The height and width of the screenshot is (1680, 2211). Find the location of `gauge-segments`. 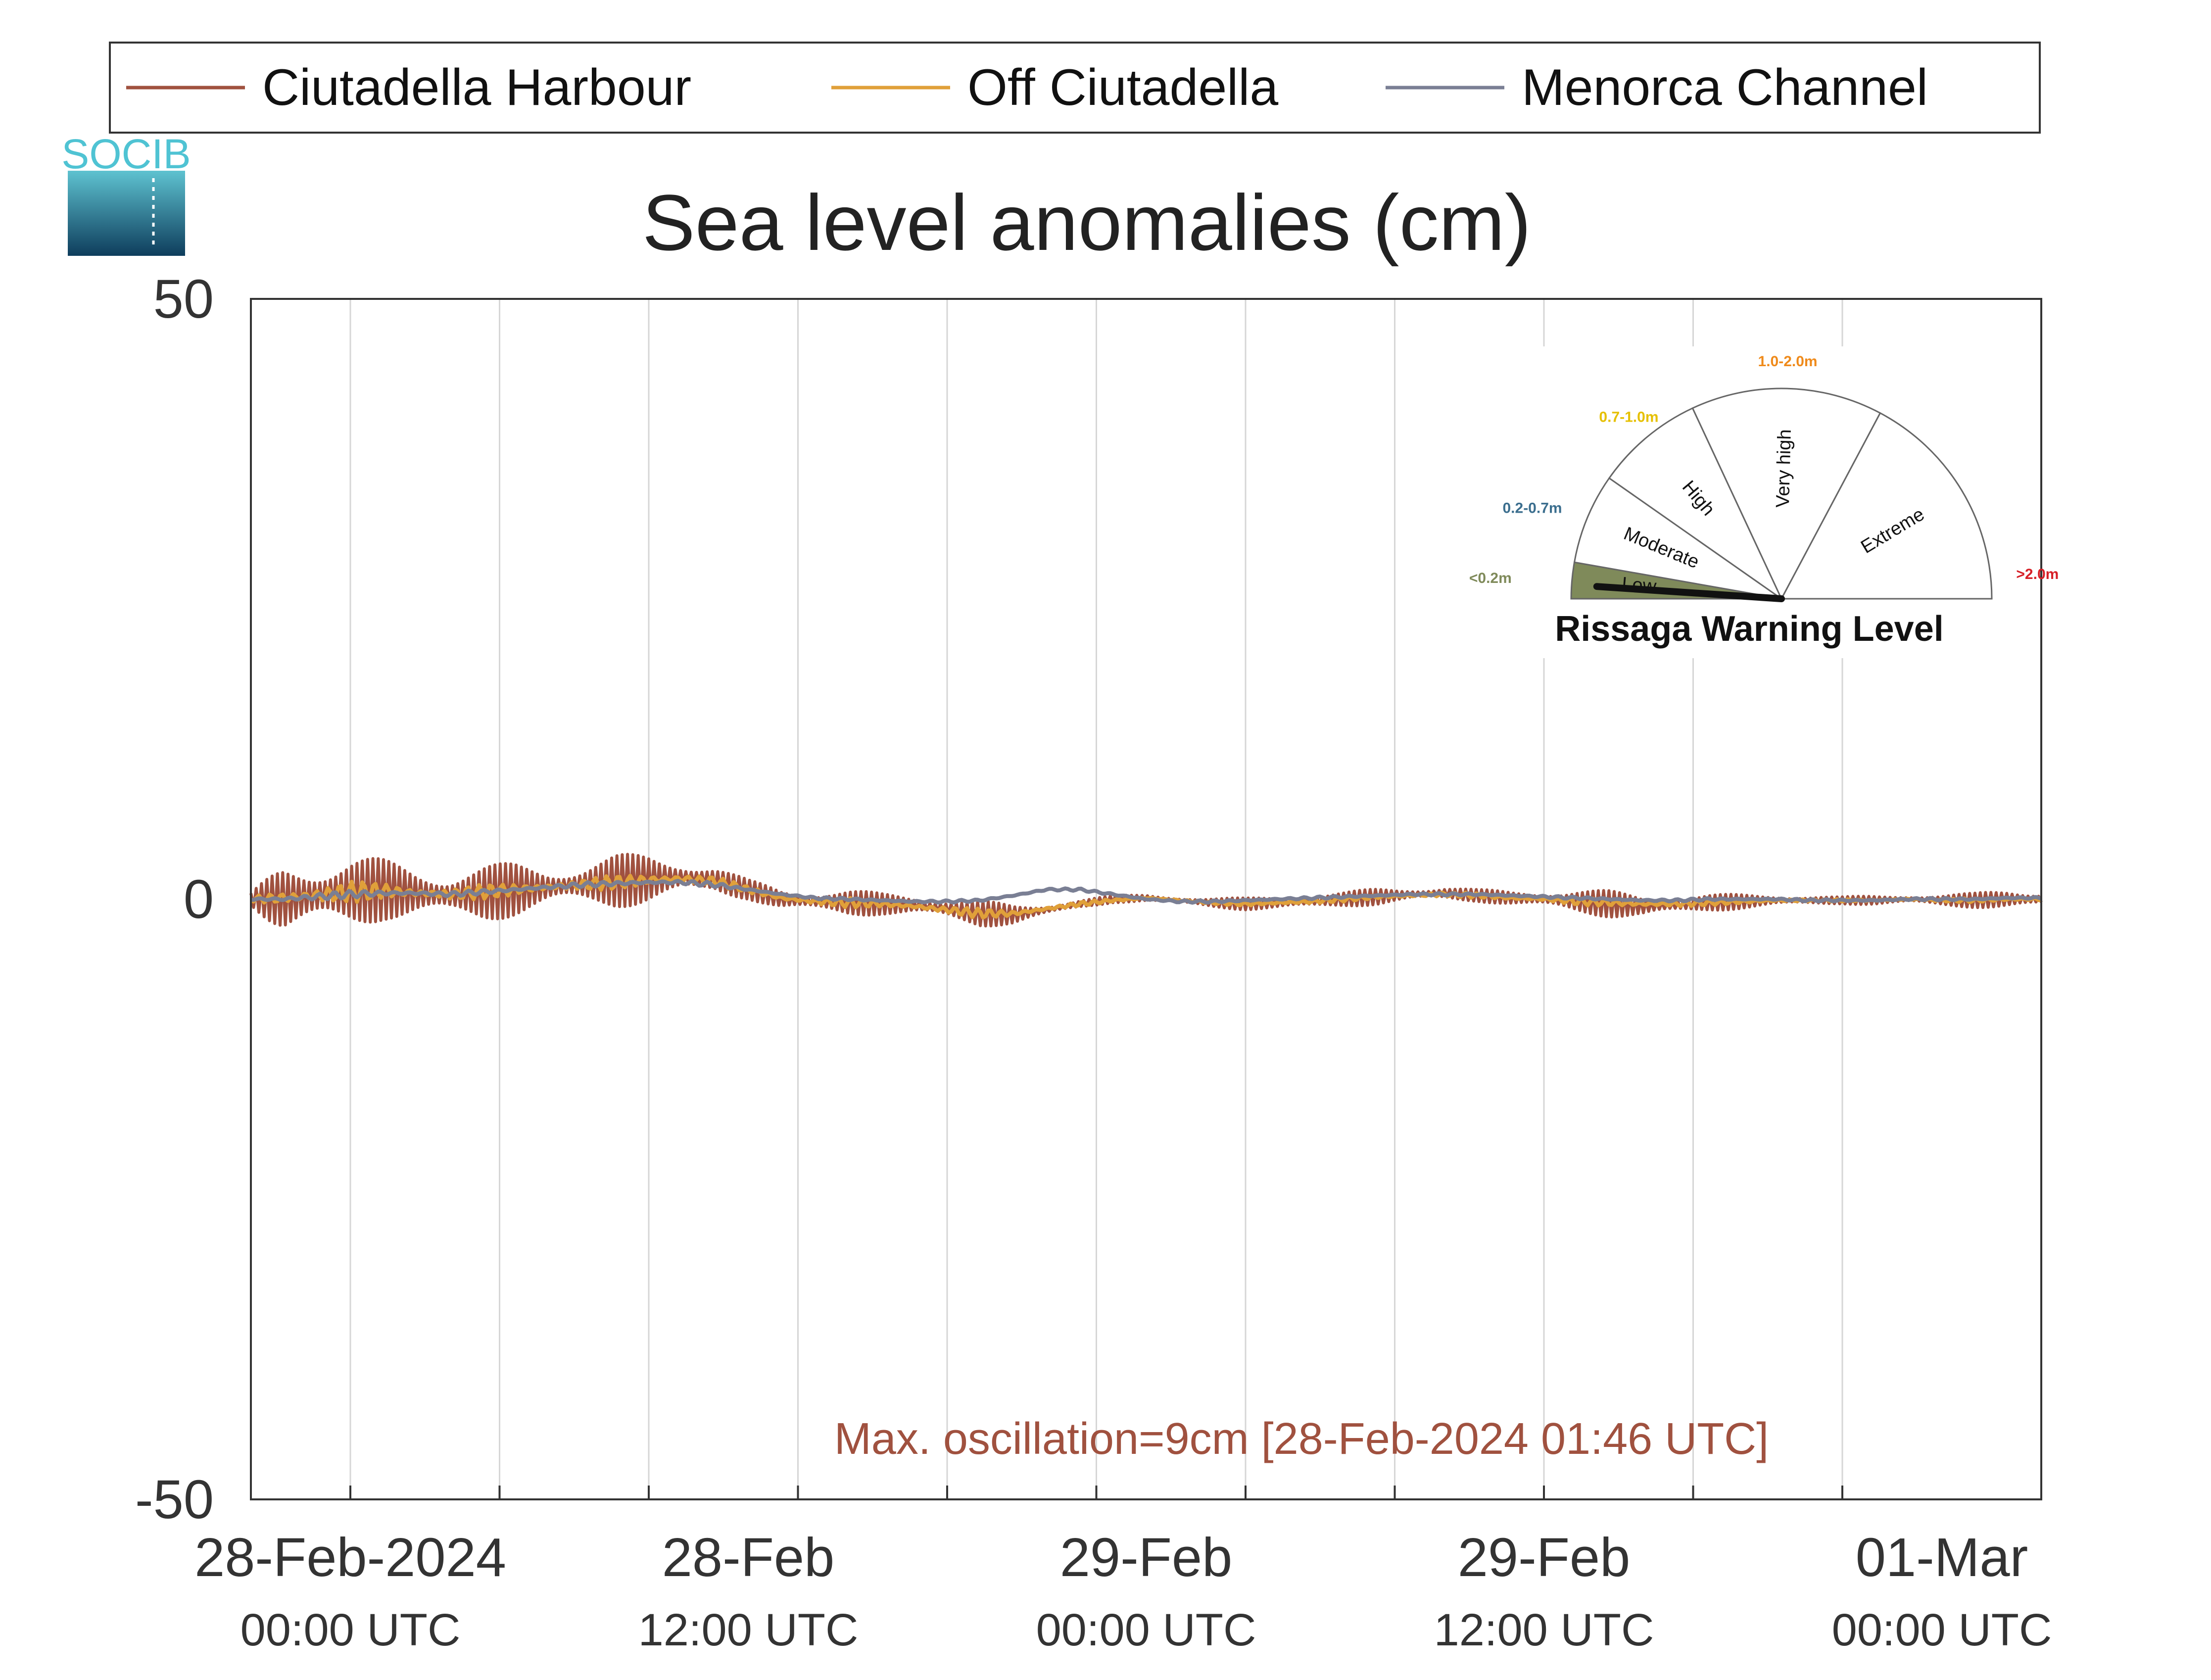

gauge-segments is located at coordinates (1781, 494).